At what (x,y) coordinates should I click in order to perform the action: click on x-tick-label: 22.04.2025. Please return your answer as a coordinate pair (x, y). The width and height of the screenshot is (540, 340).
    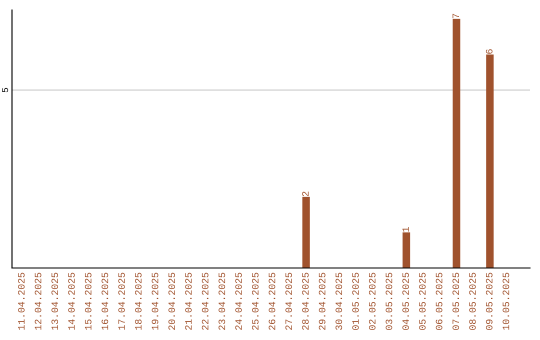
    Looking at the image, I should click on (205, 301).